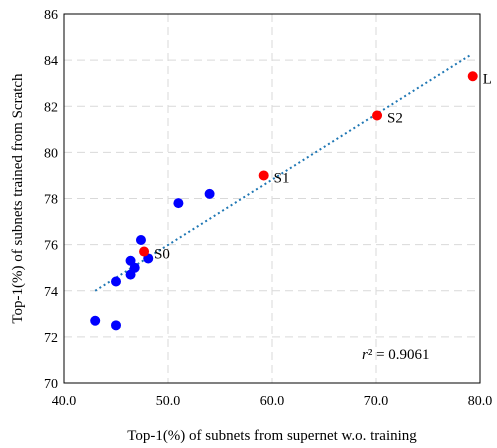 The height and width of the screenshot is (448, 497). Describe the element at coordinates (51, 292) in the screenshot. I see `y-tick-label: 74` at that location.